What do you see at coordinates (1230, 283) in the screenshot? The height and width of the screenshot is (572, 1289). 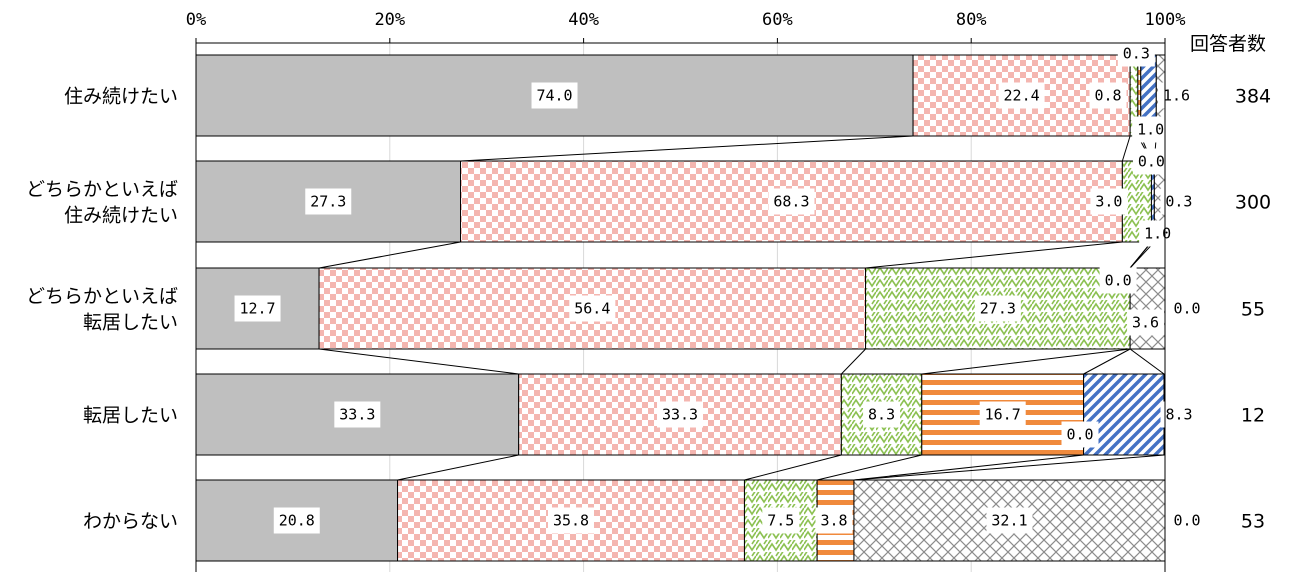 I see `respondent-counts: 回答者数 384 300 55 12 53` at bounding box center [1230, 283].